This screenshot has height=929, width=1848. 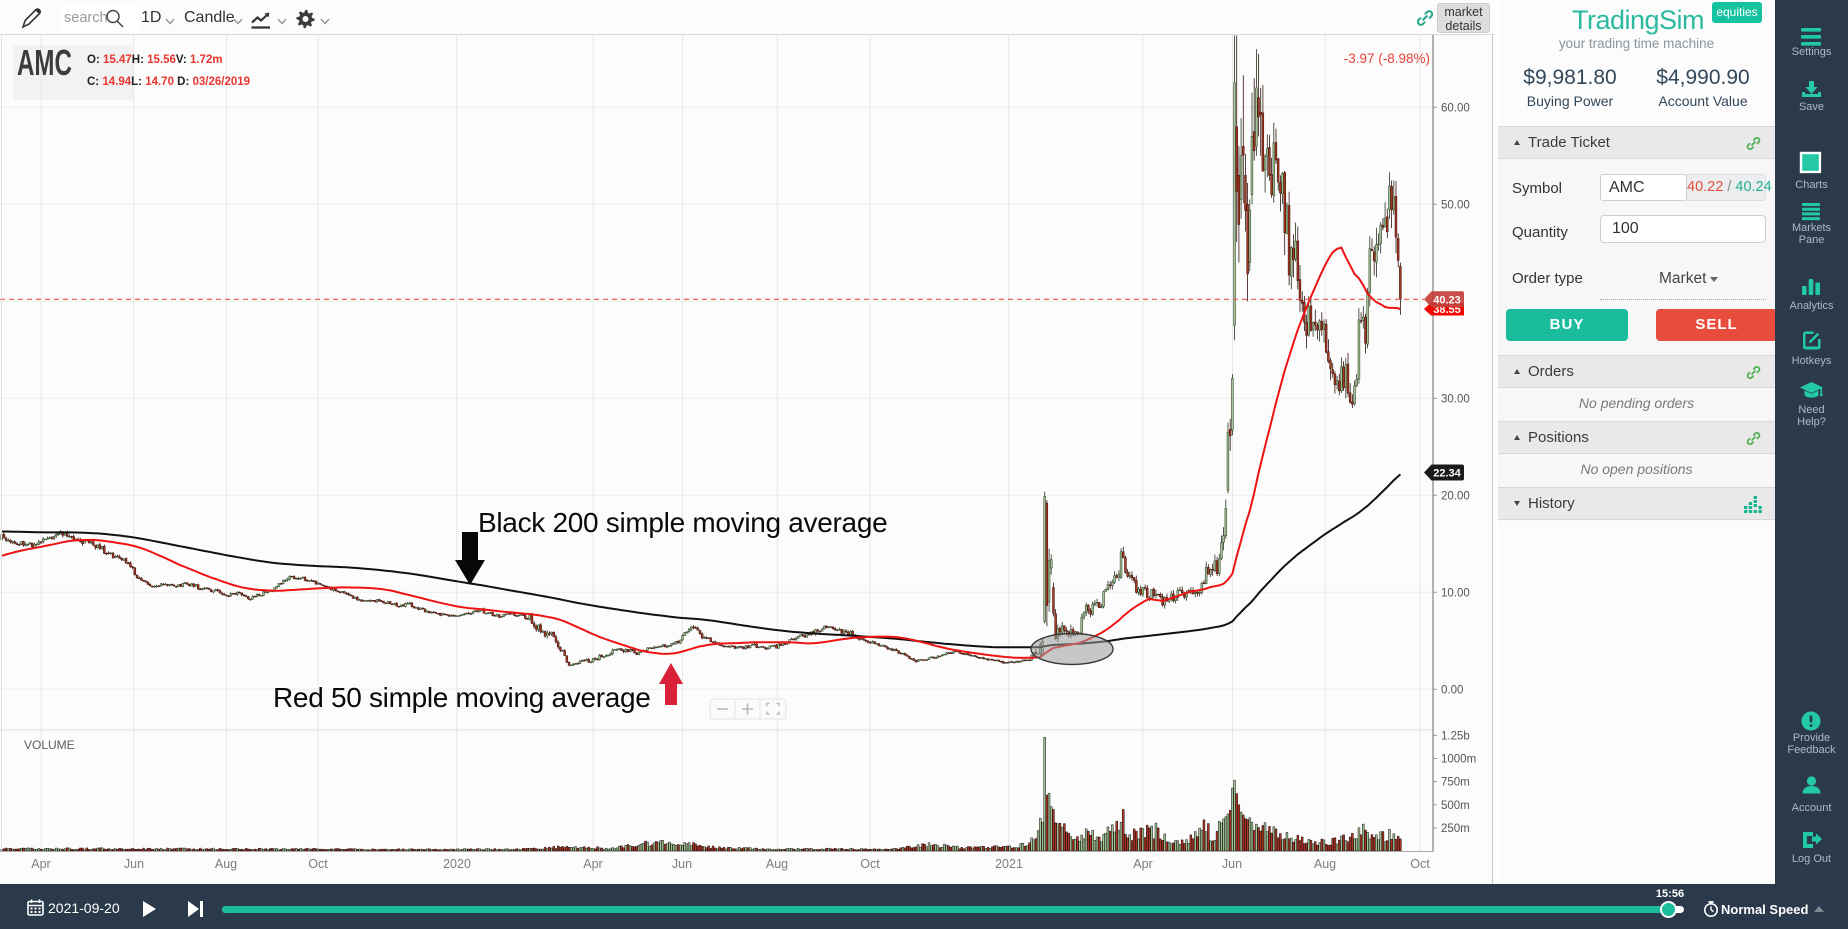 I want to click on svg-text: 50.00, so click(x=1455, y=205).